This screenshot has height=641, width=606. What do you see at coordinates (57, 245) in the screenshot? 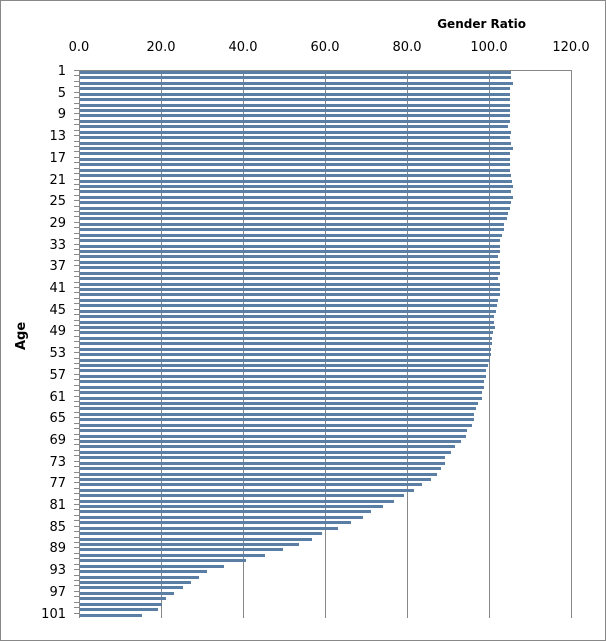
I see `y-tick-label: 33` at bounding box center [57, 245].